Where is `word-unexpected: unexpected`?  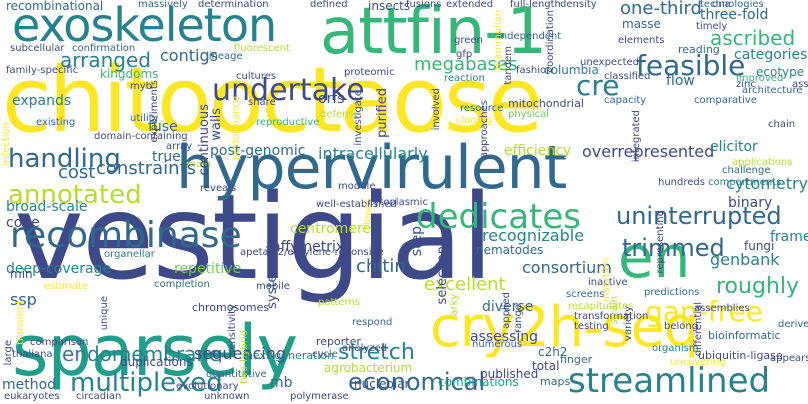
word-unexpected: unexpected is located at coordinates (609, 62).